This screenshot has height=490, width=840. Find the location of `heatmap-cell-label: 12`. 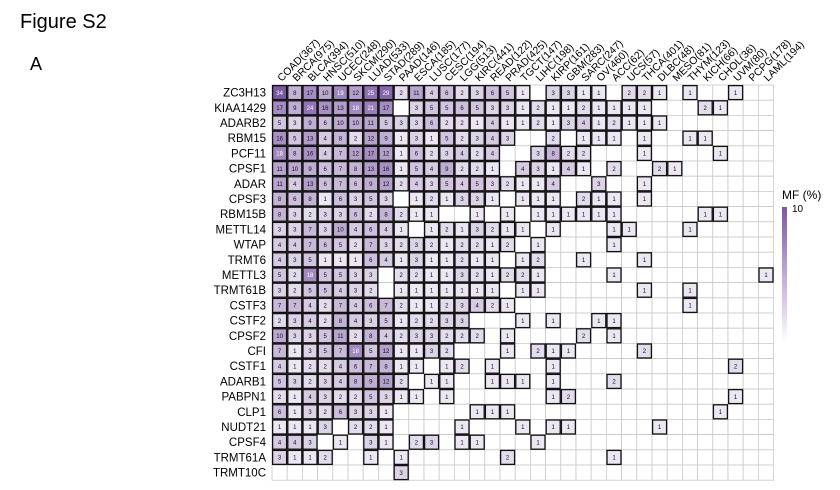

heatmap-cell-label: 12 is located at coordinates (355, 94).